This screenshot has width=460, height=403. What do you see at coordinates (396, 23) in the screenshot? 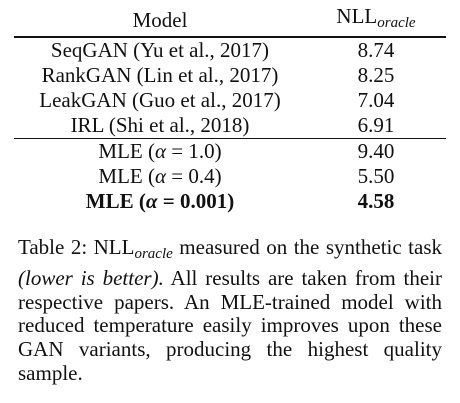
I see `header-nll-subscript: oracle` at bounding box center [396, 23].